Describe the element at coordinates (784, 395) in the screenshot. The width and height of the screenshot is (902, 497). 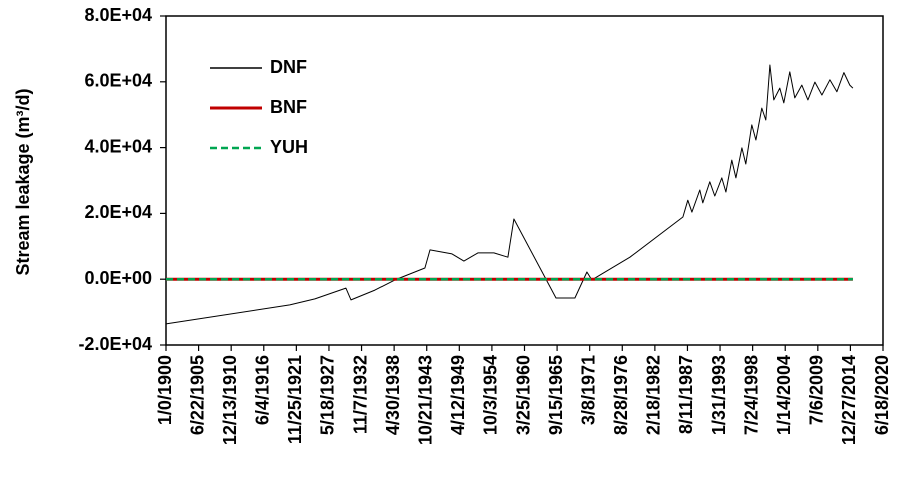
I see `x-tick-label: 1/14/2004` at that location.